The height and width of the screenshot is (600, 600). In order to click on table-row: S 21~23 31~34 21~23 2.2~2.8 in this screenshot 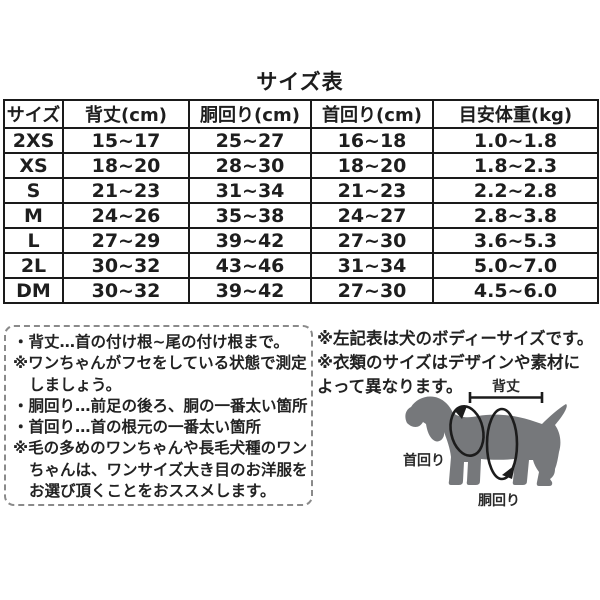, I will do `click(301, 190)`.